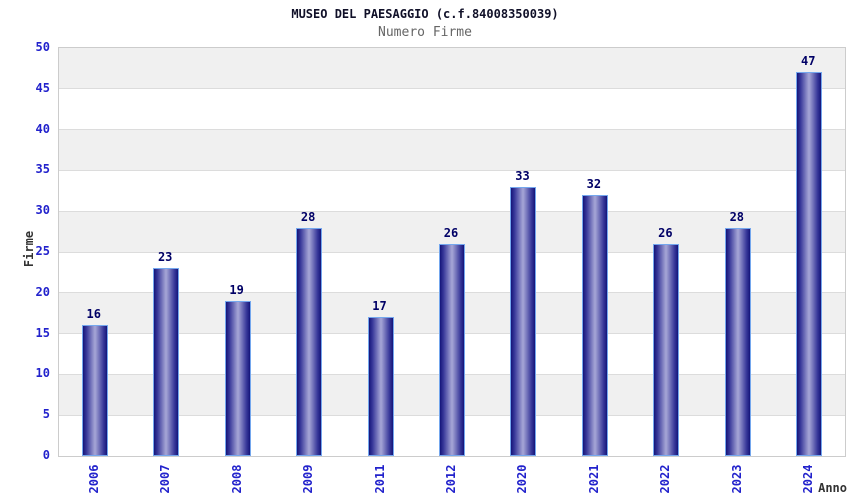  Describe the element at coordinates (452, 349) in the screenshot. I see `bar-2012` at that location.